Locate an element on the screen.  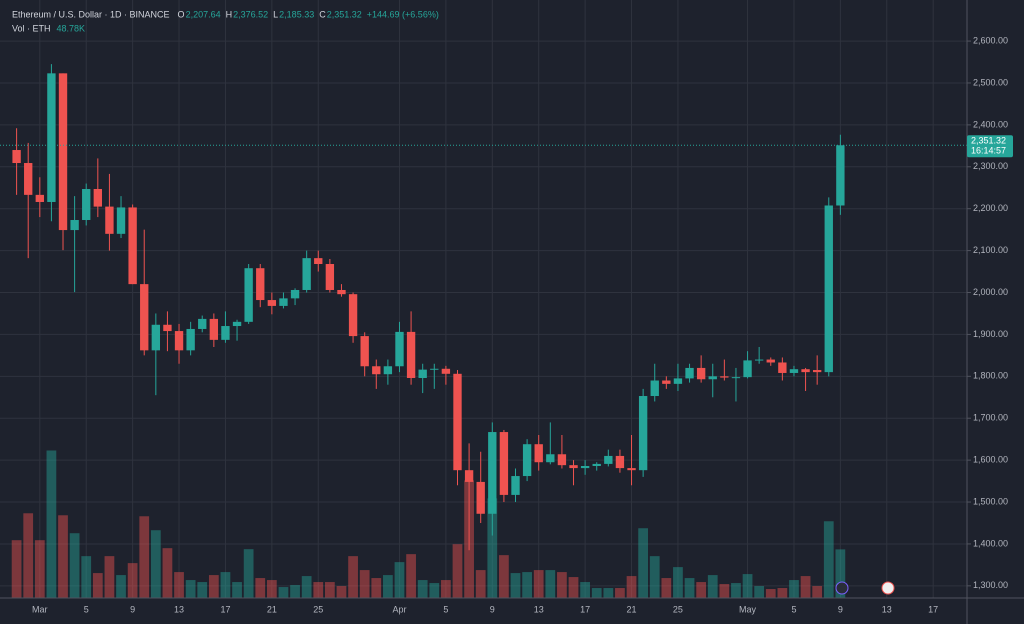
legend-key: O is located at coordinates (181, 14).